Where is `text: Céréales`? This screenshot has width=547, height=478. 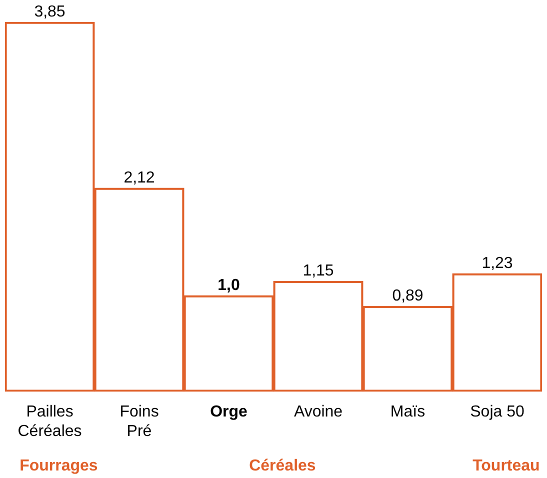
text: Céréales is located at coordinates (282, 465).